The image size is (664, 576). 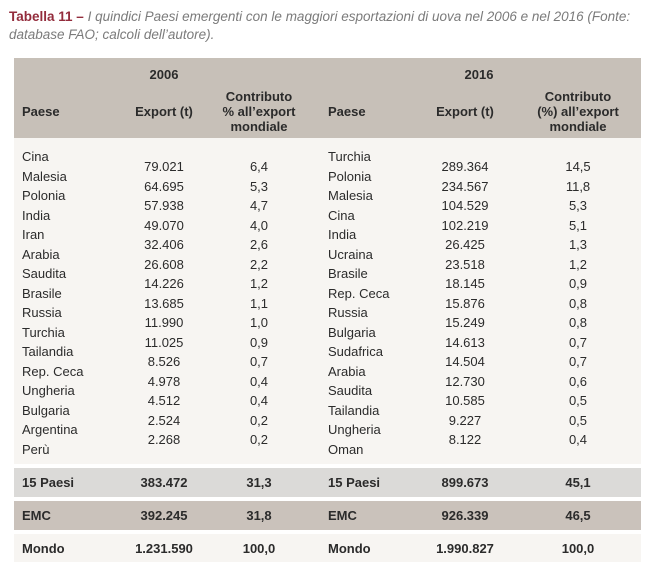 What do you see at coordinates (259, 322) in the screenshot?
I see `share-value: 1,0` at bounding box center [259, 322].